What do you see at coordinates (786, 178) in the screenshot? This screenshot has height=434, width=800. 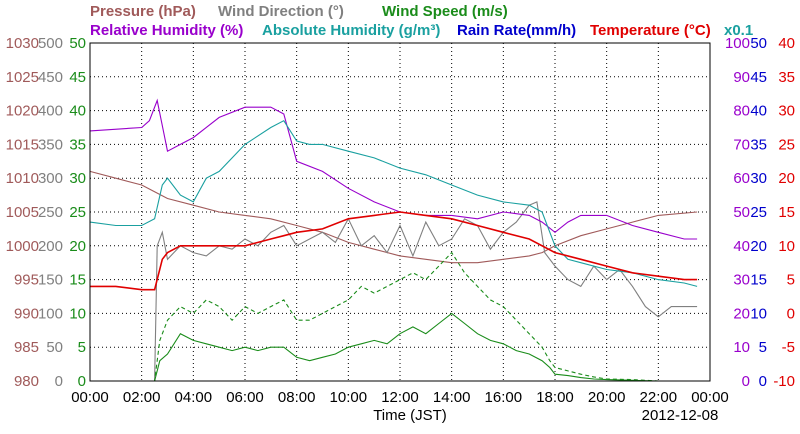 I see `y-tick-label-temperature: 20` at bounding box center [786, 178].